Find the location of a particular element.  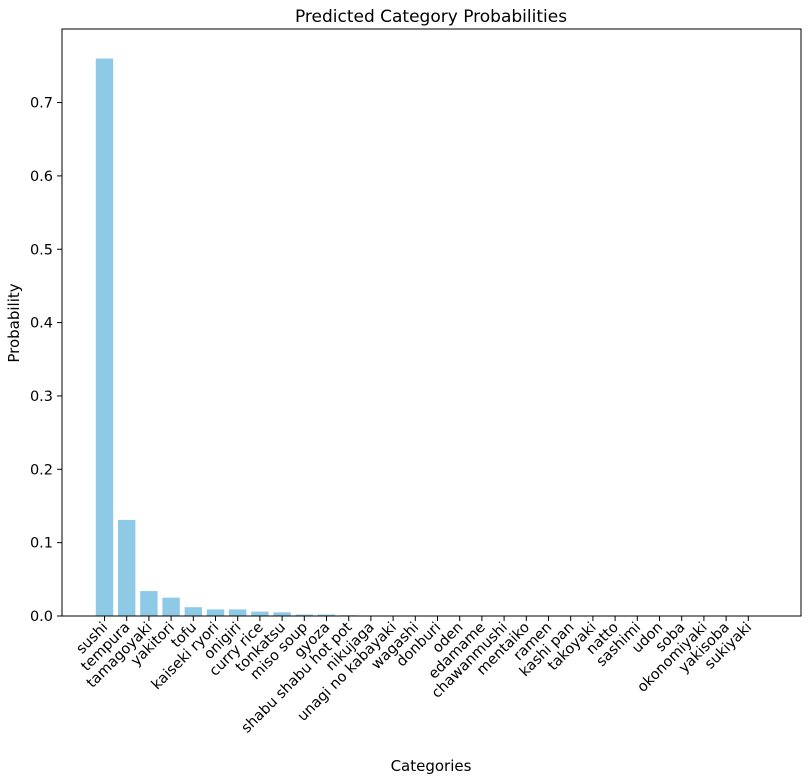

bar-miso-soup is located at coordinates (304, 615).